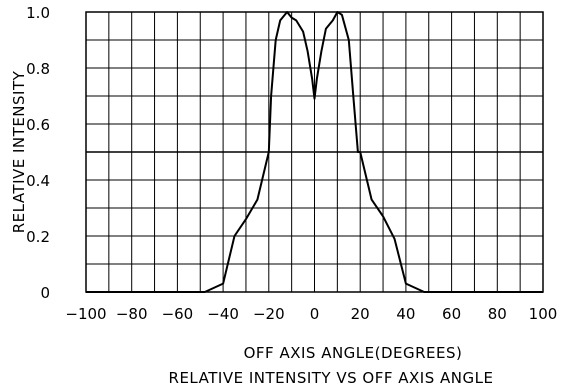  I want to click on x-tick-label: −40, so click(223, 314).